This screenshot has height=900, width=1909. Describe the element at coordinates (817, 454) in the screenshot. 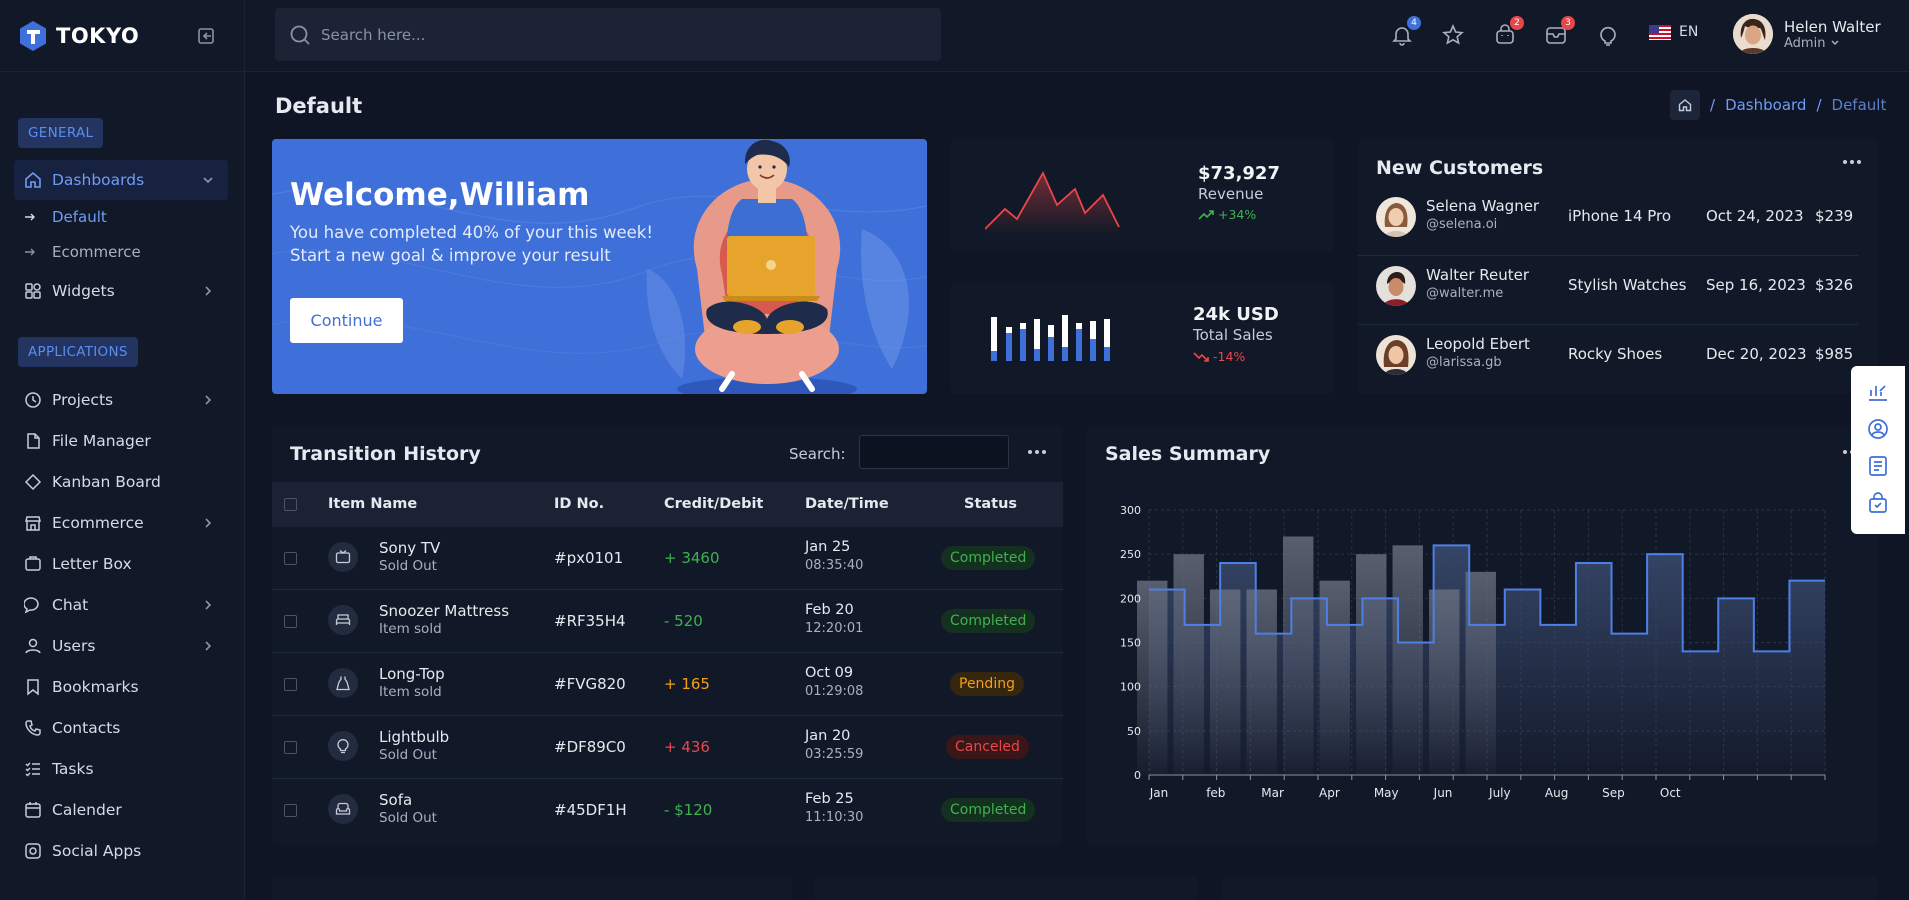

I see `table-search-label: Search:` at that location.